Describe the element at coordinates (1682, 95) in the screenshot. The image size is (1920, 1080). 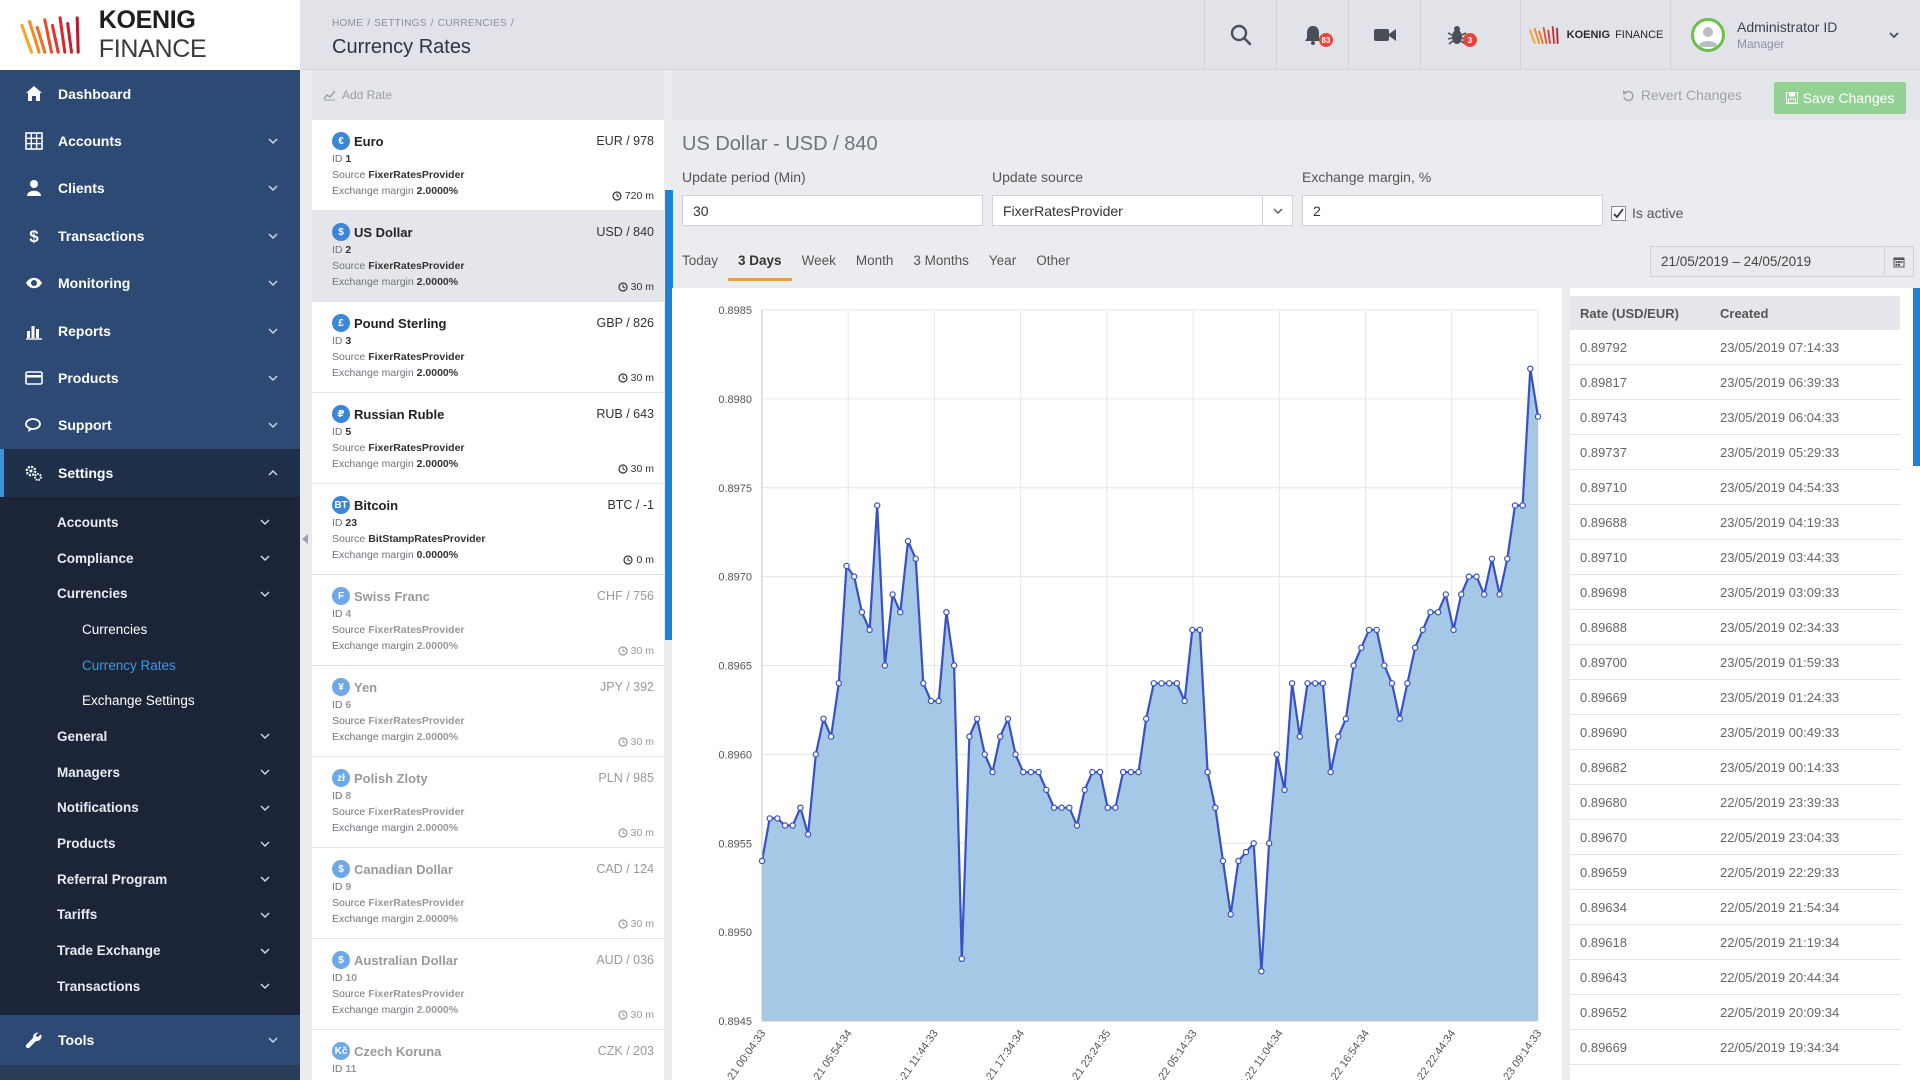
I see `revert-changes-button: Revert Changes` at that location.